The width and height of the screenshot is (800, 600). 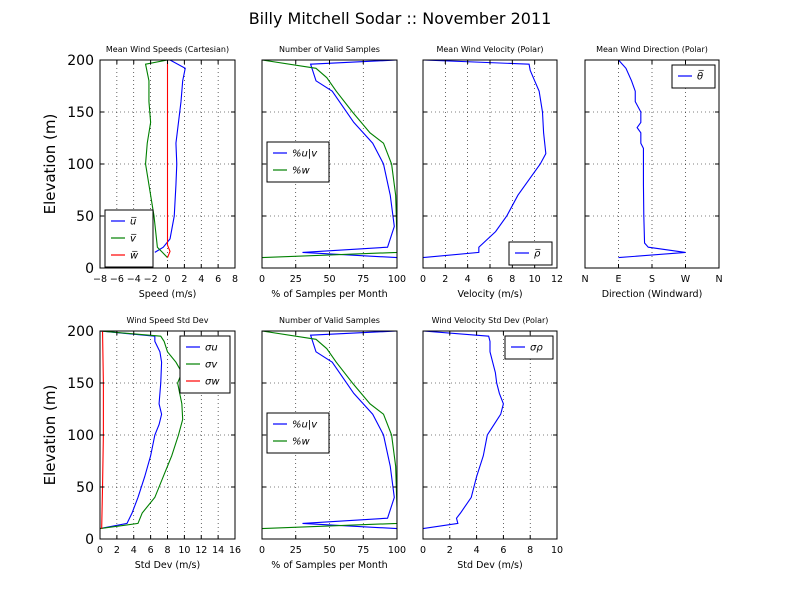 What do you see at coordinates (168, 320) in the screenshot?
I see `chart-title: Wind Speed Std Dev` at bounding box center [168, 320].